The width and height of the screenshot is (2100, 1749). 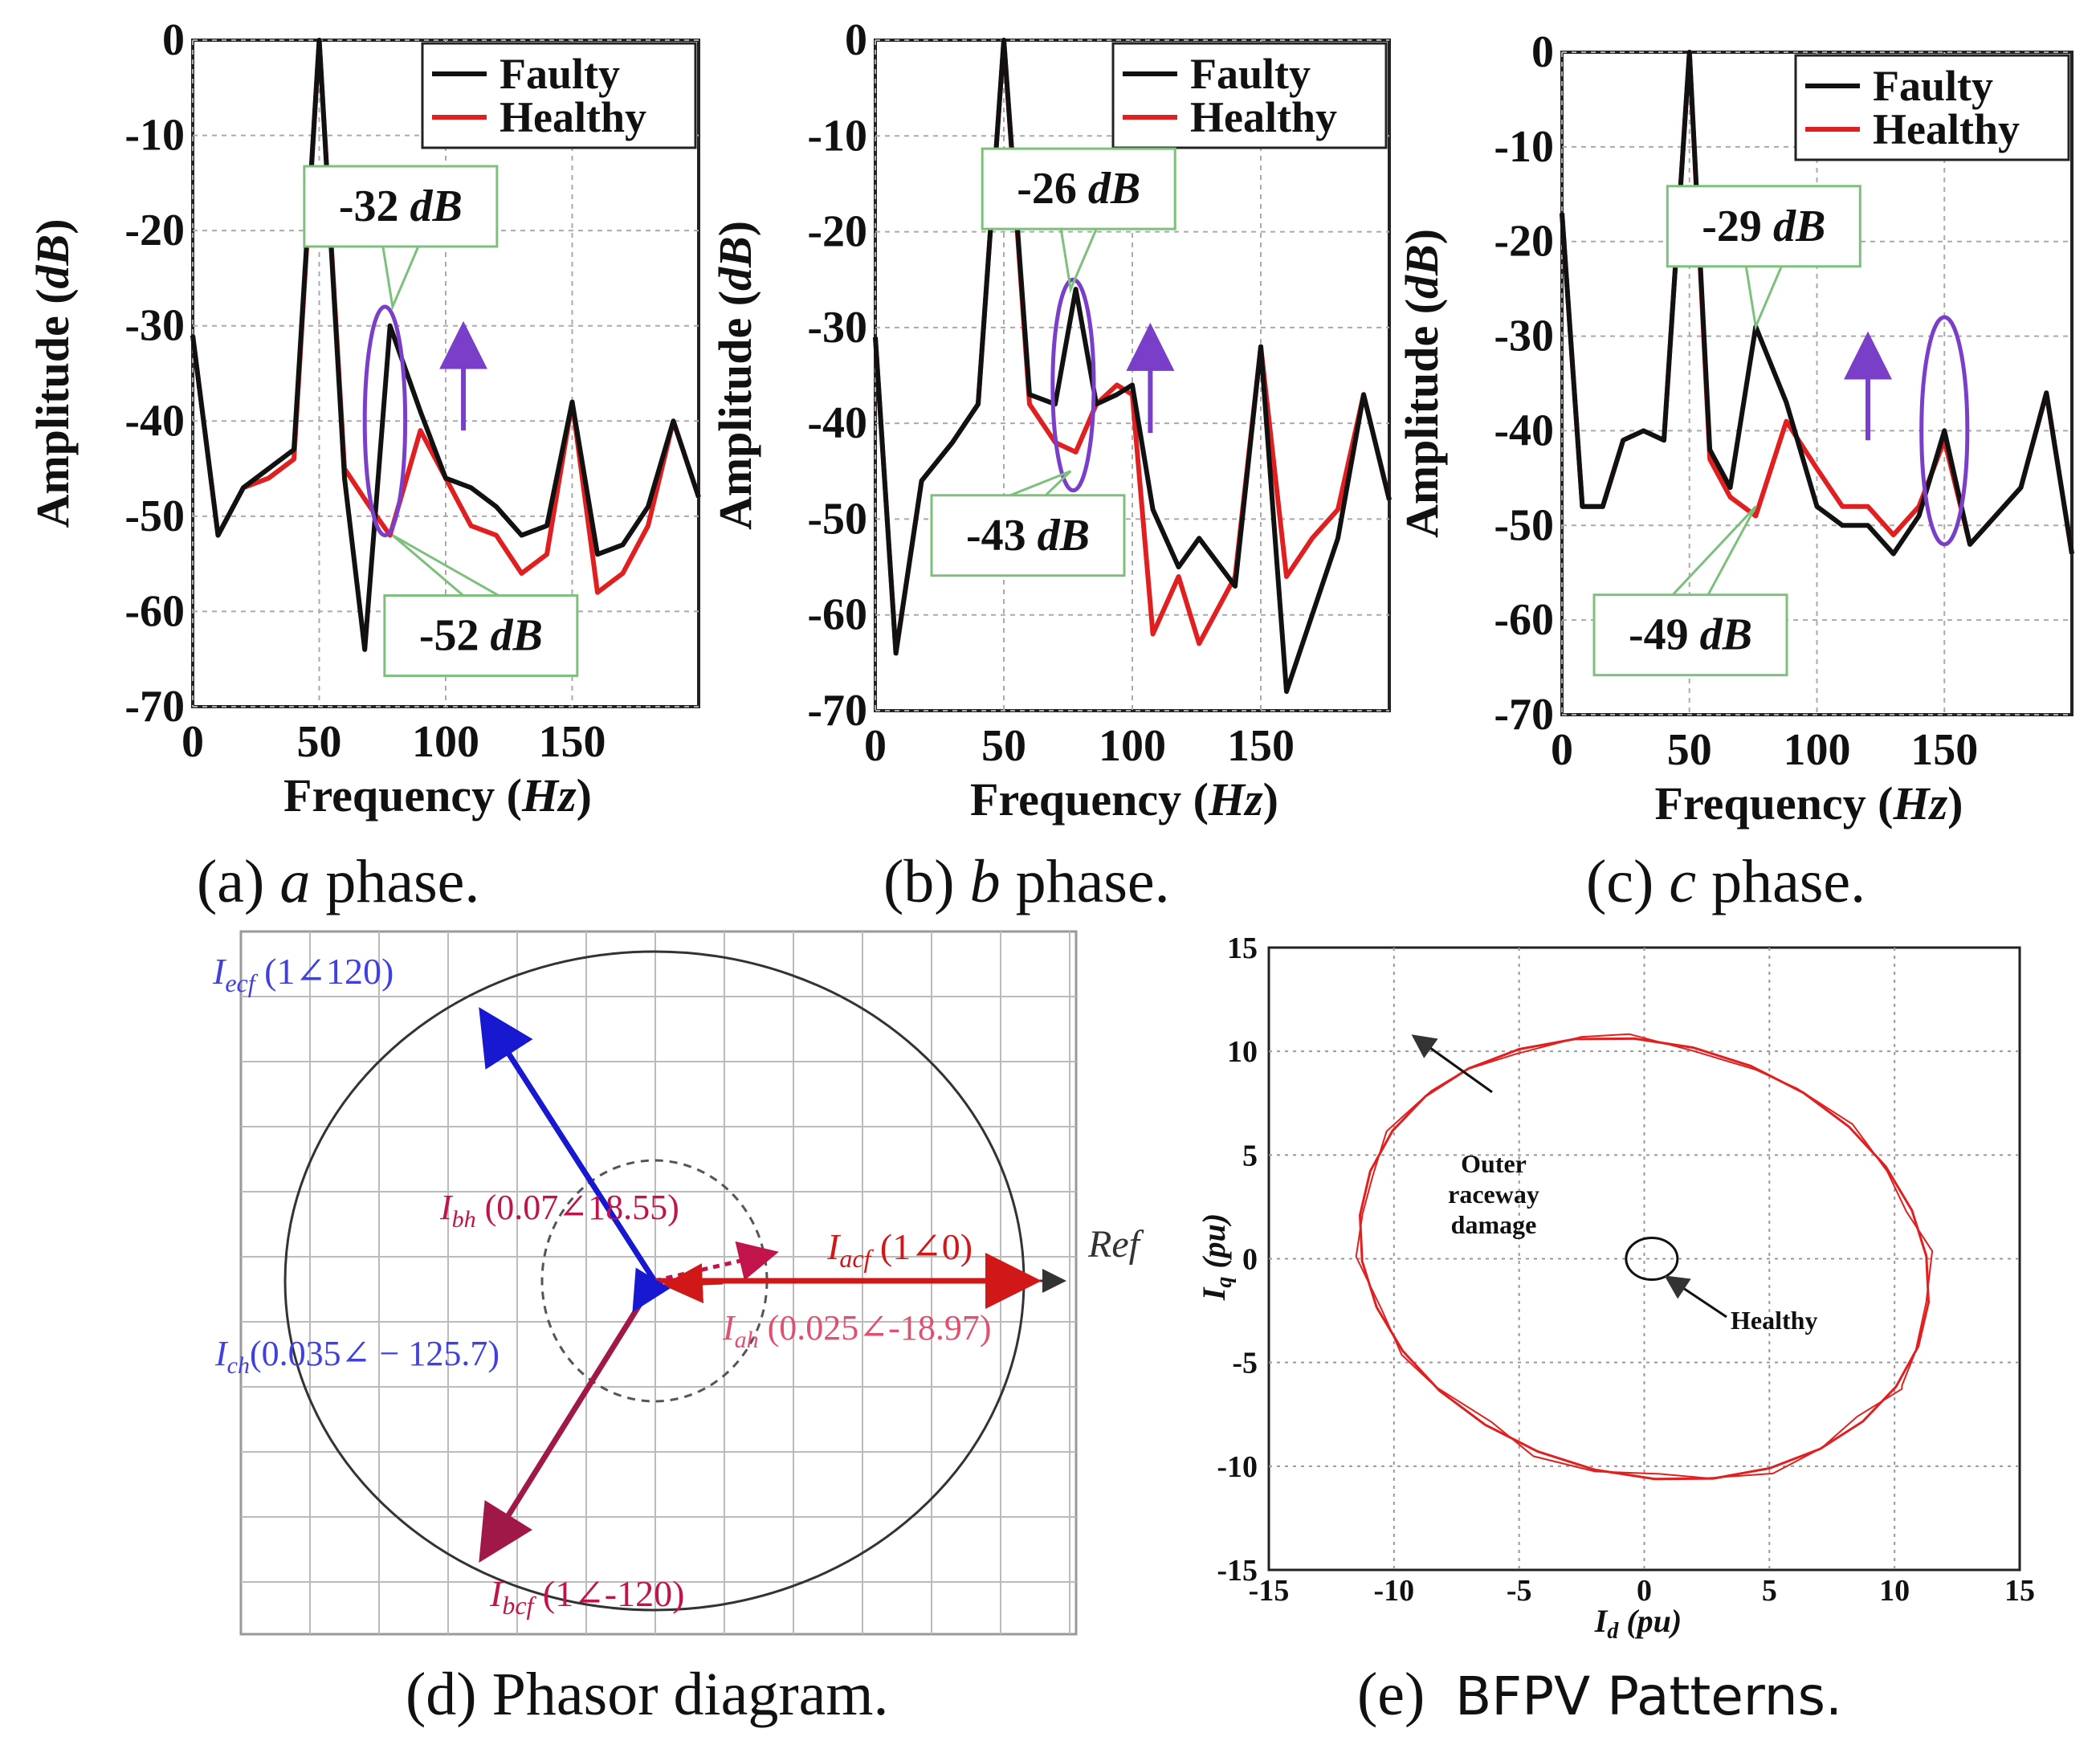 What do you see at coordinates (1894, 1591) in the screenshot?
I see `bfpv-x-tick-label: 10` at bounding box center [1894, 1591].